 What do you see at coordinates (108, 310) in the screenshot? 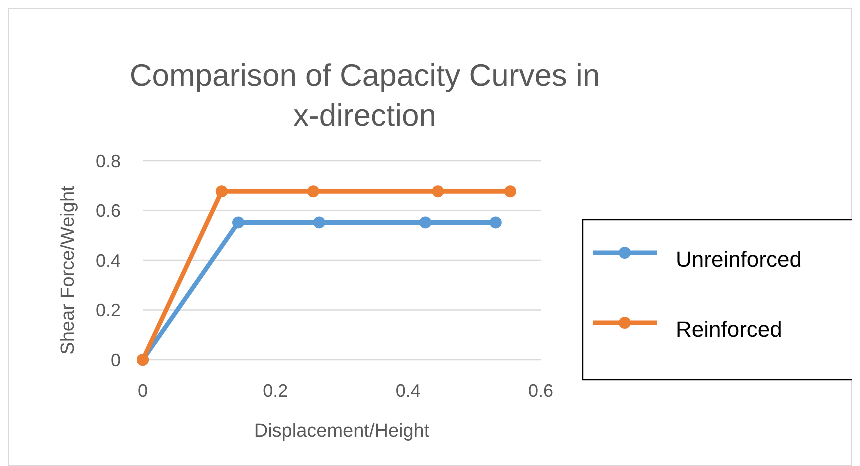
I see `y-tick-label: 0.2` at bounding box center [108, 310].